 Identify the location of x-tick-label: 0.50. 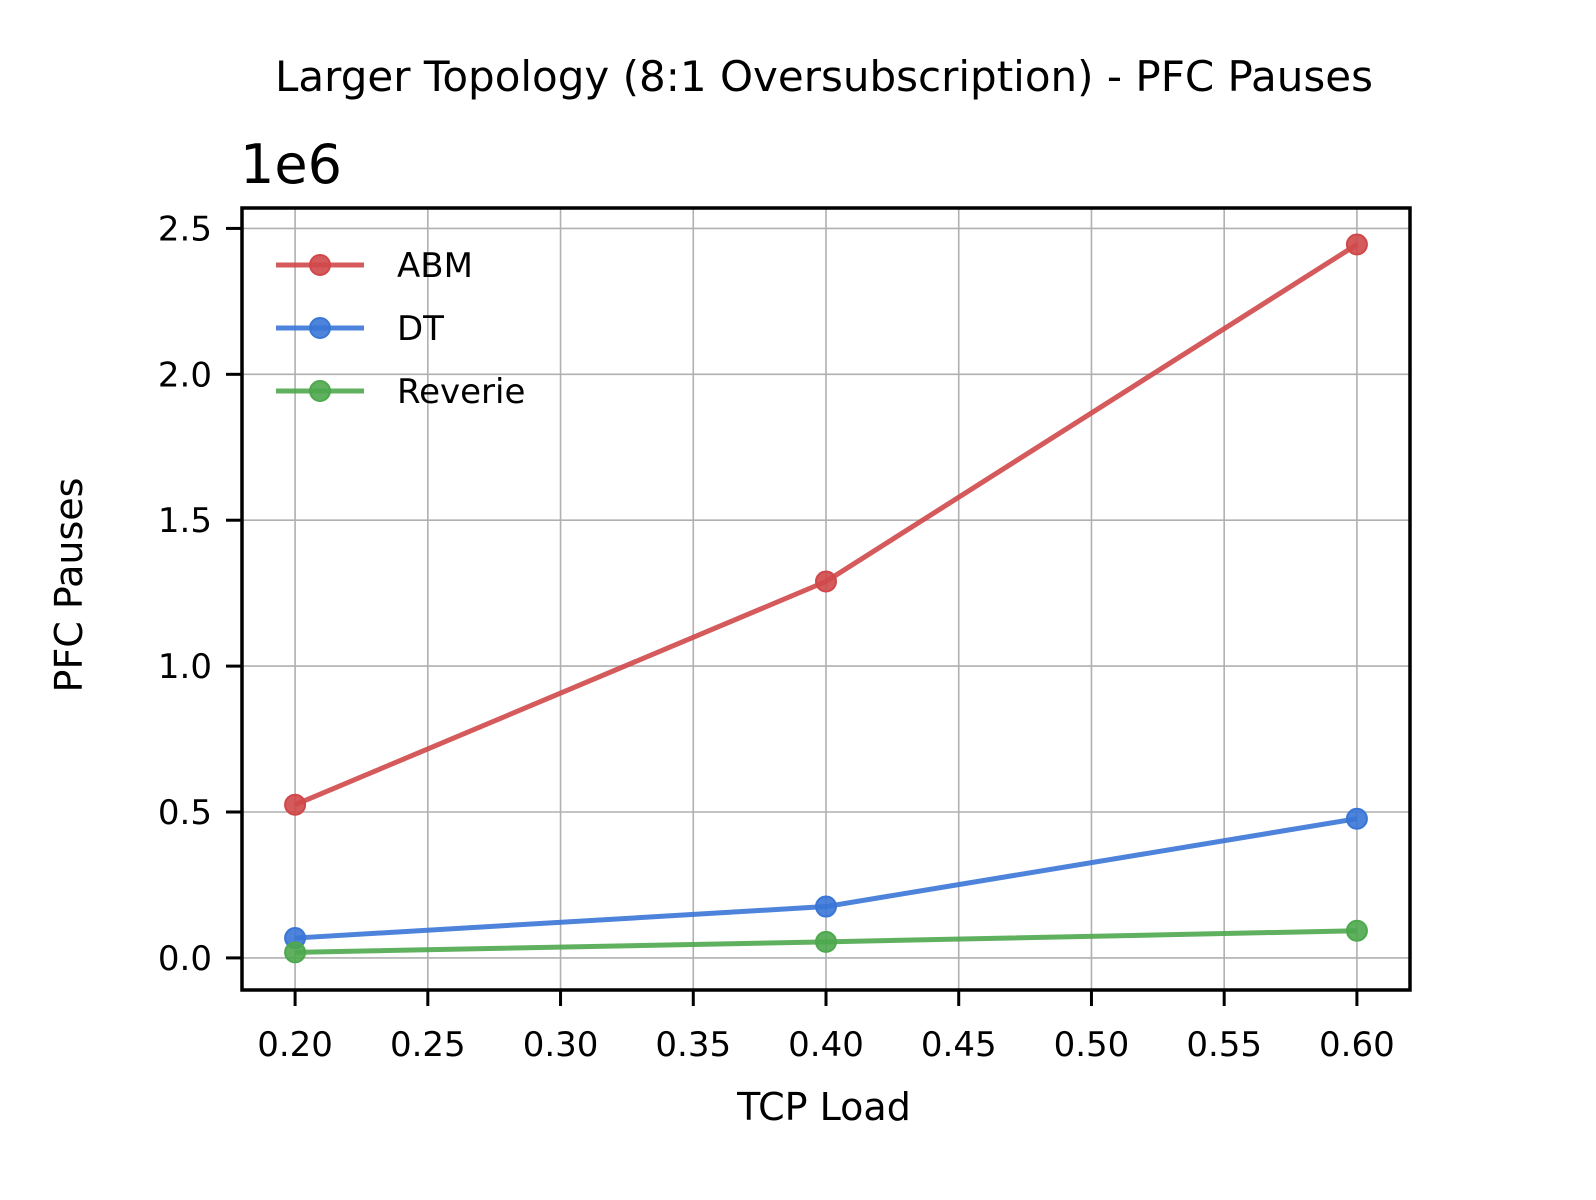
(1092, 1045).